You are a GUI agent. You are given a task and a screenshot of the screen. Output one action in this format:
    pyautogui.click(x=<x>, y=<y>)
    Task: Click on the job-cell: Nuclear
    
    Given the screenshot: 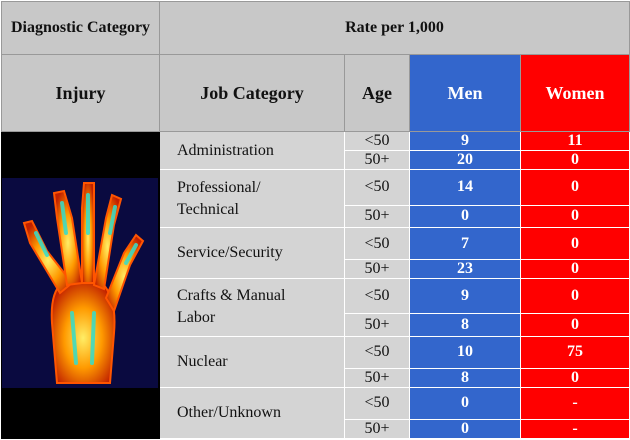 What is the action you would take?
    pyautogui.click(x=252, y=361)
    